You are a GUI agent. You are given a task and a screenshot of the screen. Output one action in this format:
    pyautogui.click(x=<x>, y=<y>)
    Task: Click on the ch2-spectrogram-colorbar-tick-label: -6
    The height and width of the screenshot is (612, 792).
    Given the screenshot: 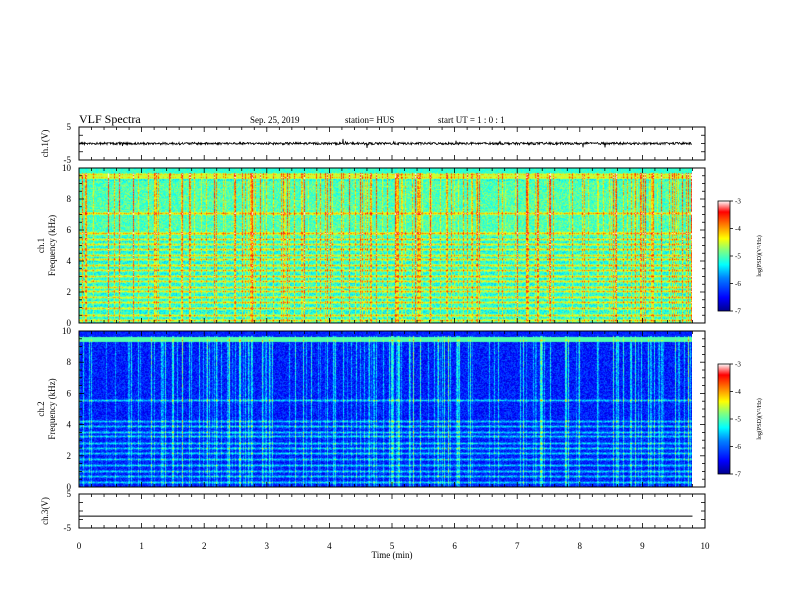 What is the action you would take?
    pyautogui.click(x=738, y=447)
    